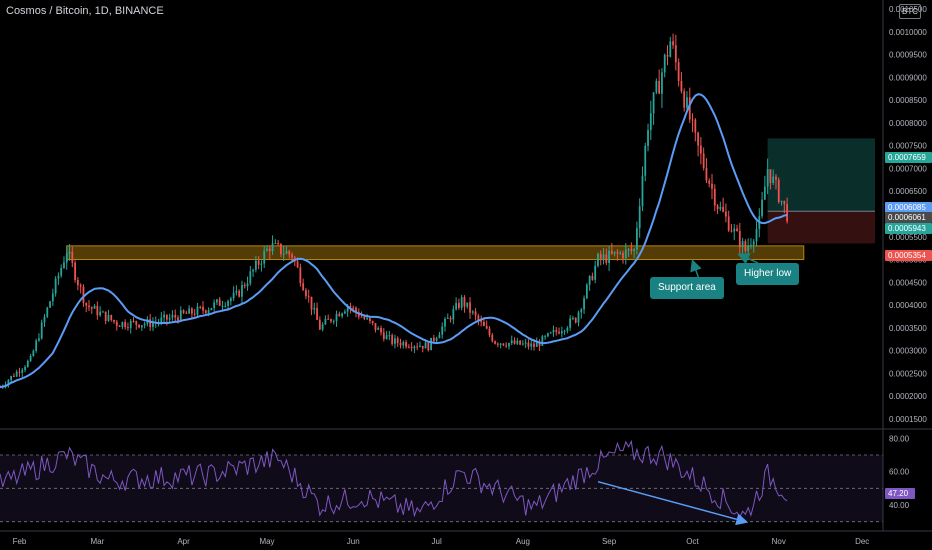  I want to click on support-area-callout: Support area, so click(687, 288).